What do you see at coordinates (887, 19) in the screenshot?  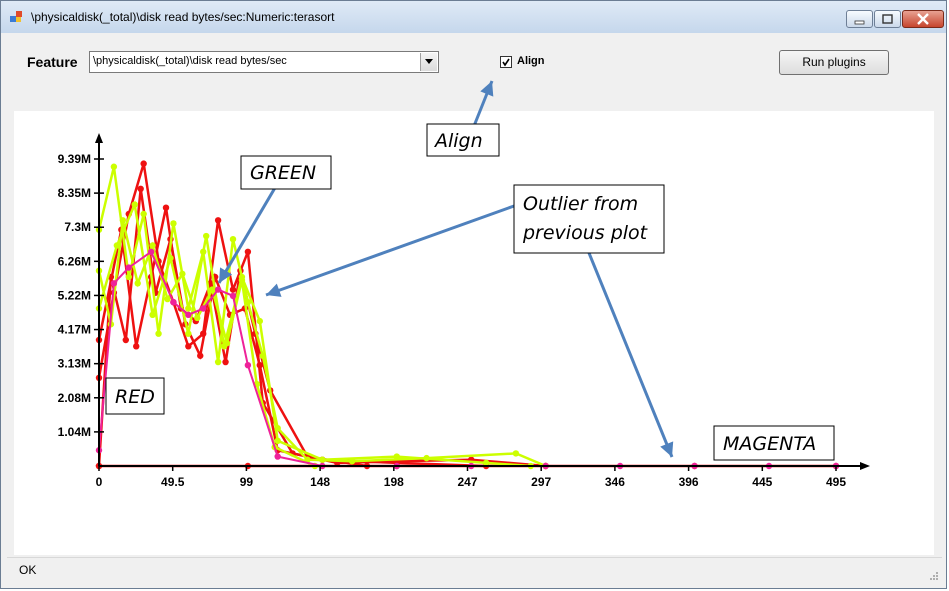 I see `maximize-button` at bounding box center [887, 19].